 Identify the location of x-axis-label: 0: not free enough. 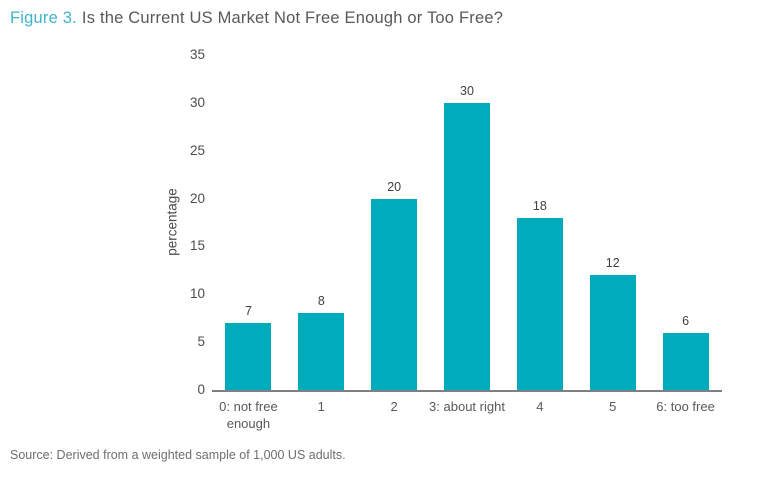
(248, 415).